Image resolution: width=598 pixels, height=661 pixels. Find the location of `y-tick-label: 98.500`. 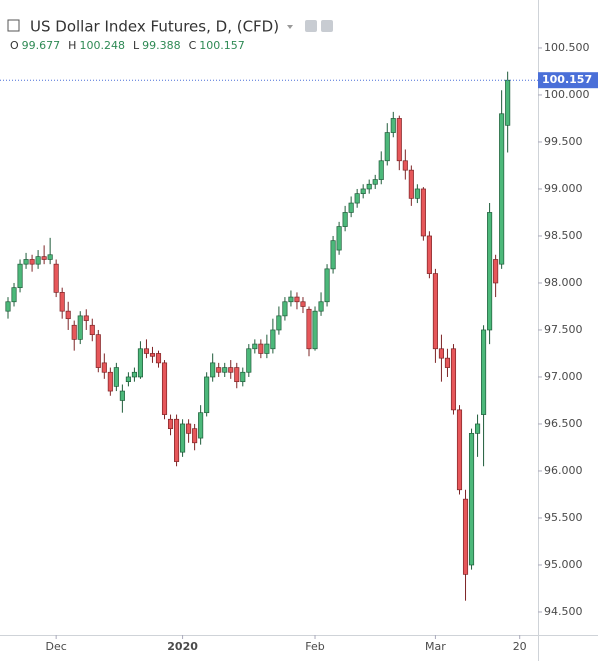

y-tick-label: 98.500 is located at coordinates (563, 235).